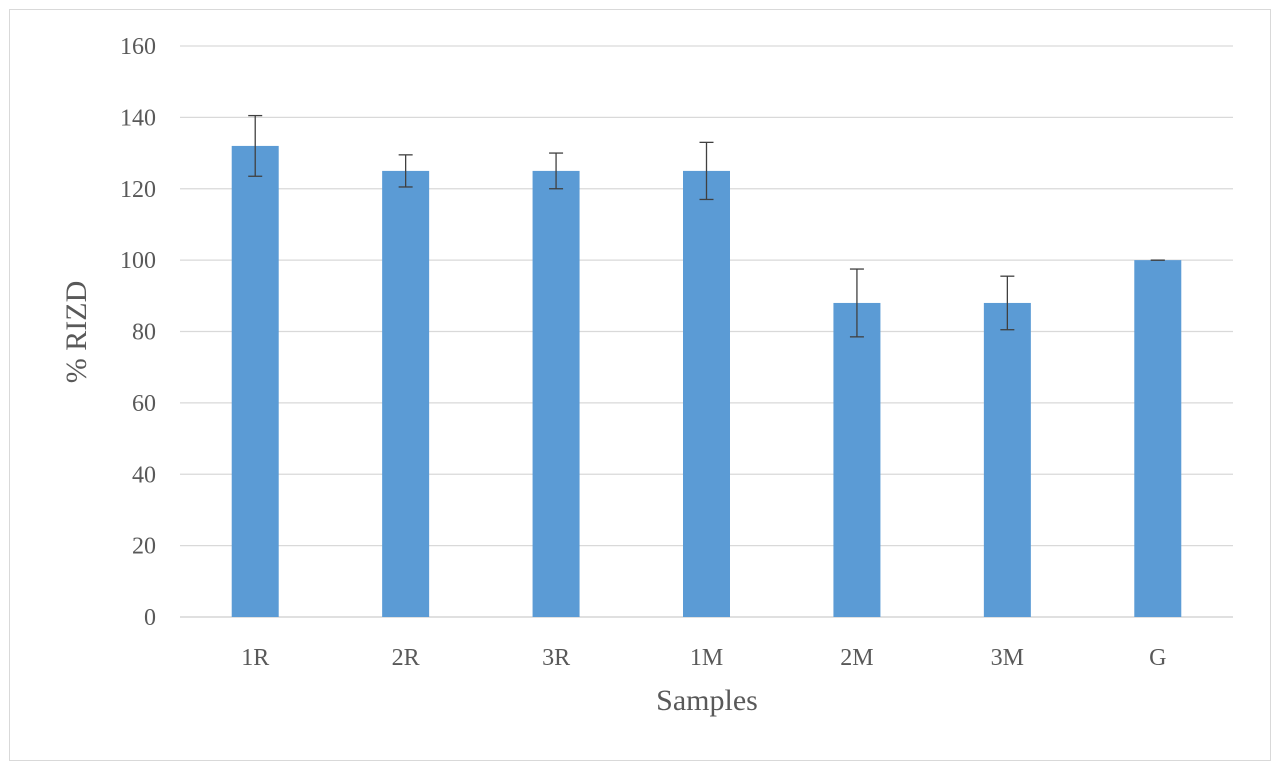 This screenshot has width=1280, height=769. I want to click on x-tick-label: 2M, so click(856, 658).